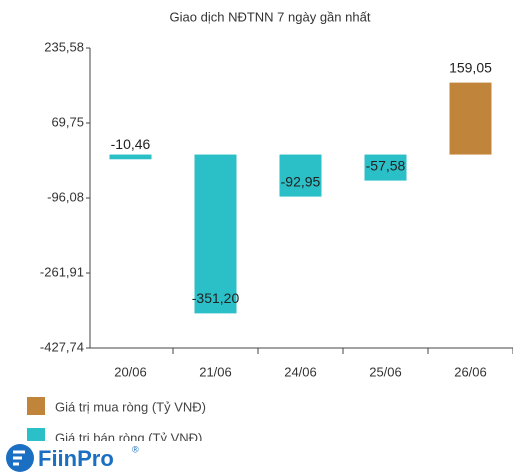  Describe the element at coordinates (62, 271) in the screenshot. I see `y-tick-label: -261,91` at that location.